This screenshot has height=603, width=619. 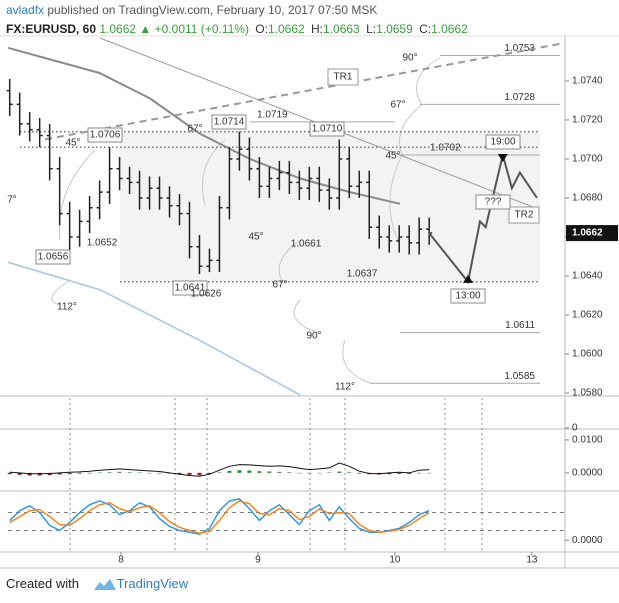 I want to click on footer: Created with TradingView, so click(x=97, y=583).